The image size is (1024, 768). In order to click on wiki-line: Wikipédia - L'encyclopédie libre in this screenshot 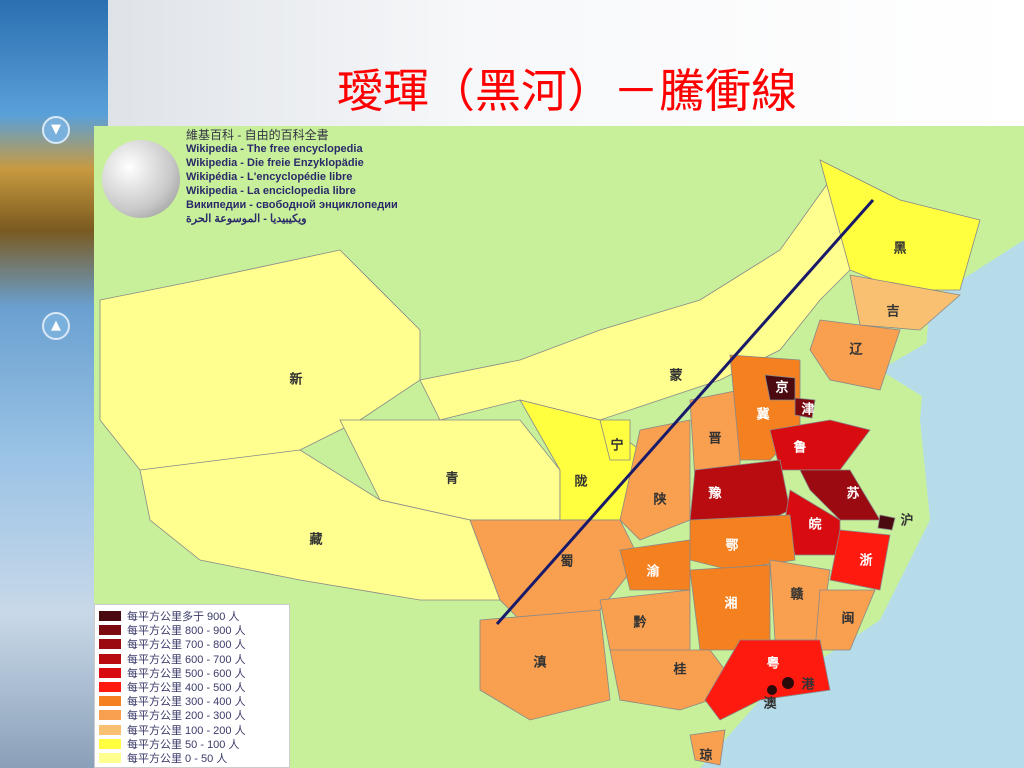, I will do `click(269, 177)`.